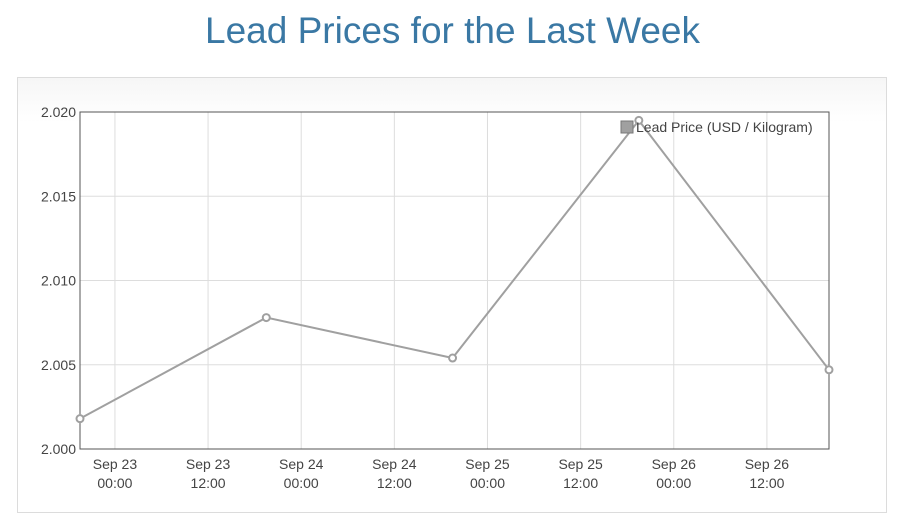  What do you see at coordinates (58, 112) in the screenshot?
I see `y-tick-label: 2.020` at bounding box center [58, 112].